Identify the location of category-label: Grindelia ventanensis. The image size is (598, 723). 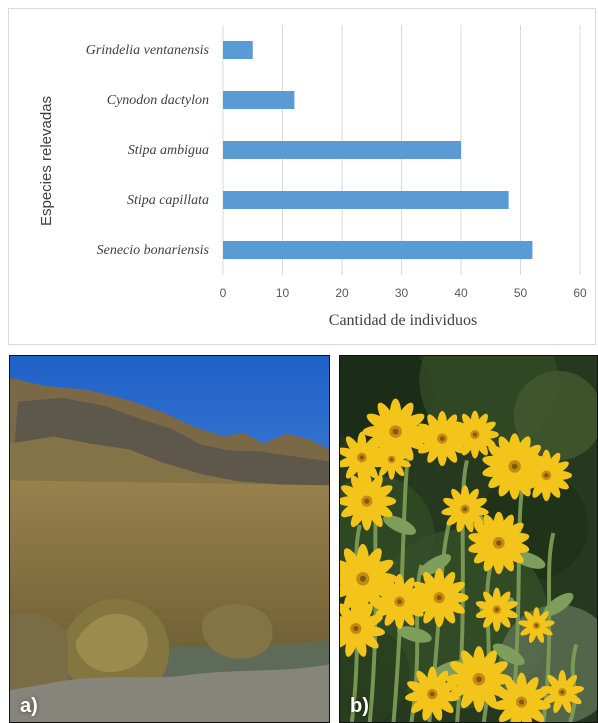
(148, 50).